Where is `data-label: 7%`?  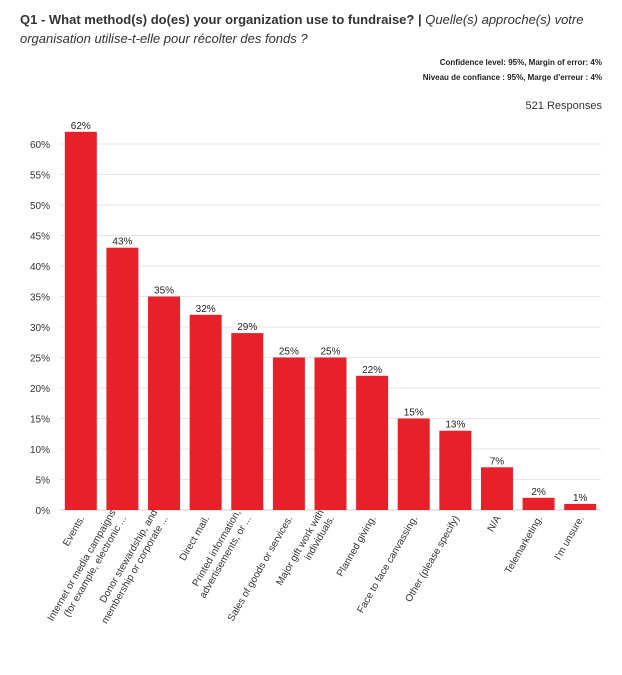 data-label: 7% is located at coordinates (497, 461).